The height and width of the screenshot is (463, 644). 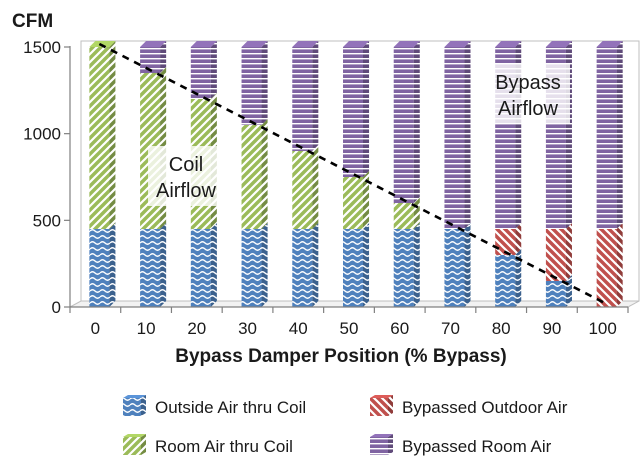 I want to click on annotation-line: Bypass, so click(x=528, y=83).